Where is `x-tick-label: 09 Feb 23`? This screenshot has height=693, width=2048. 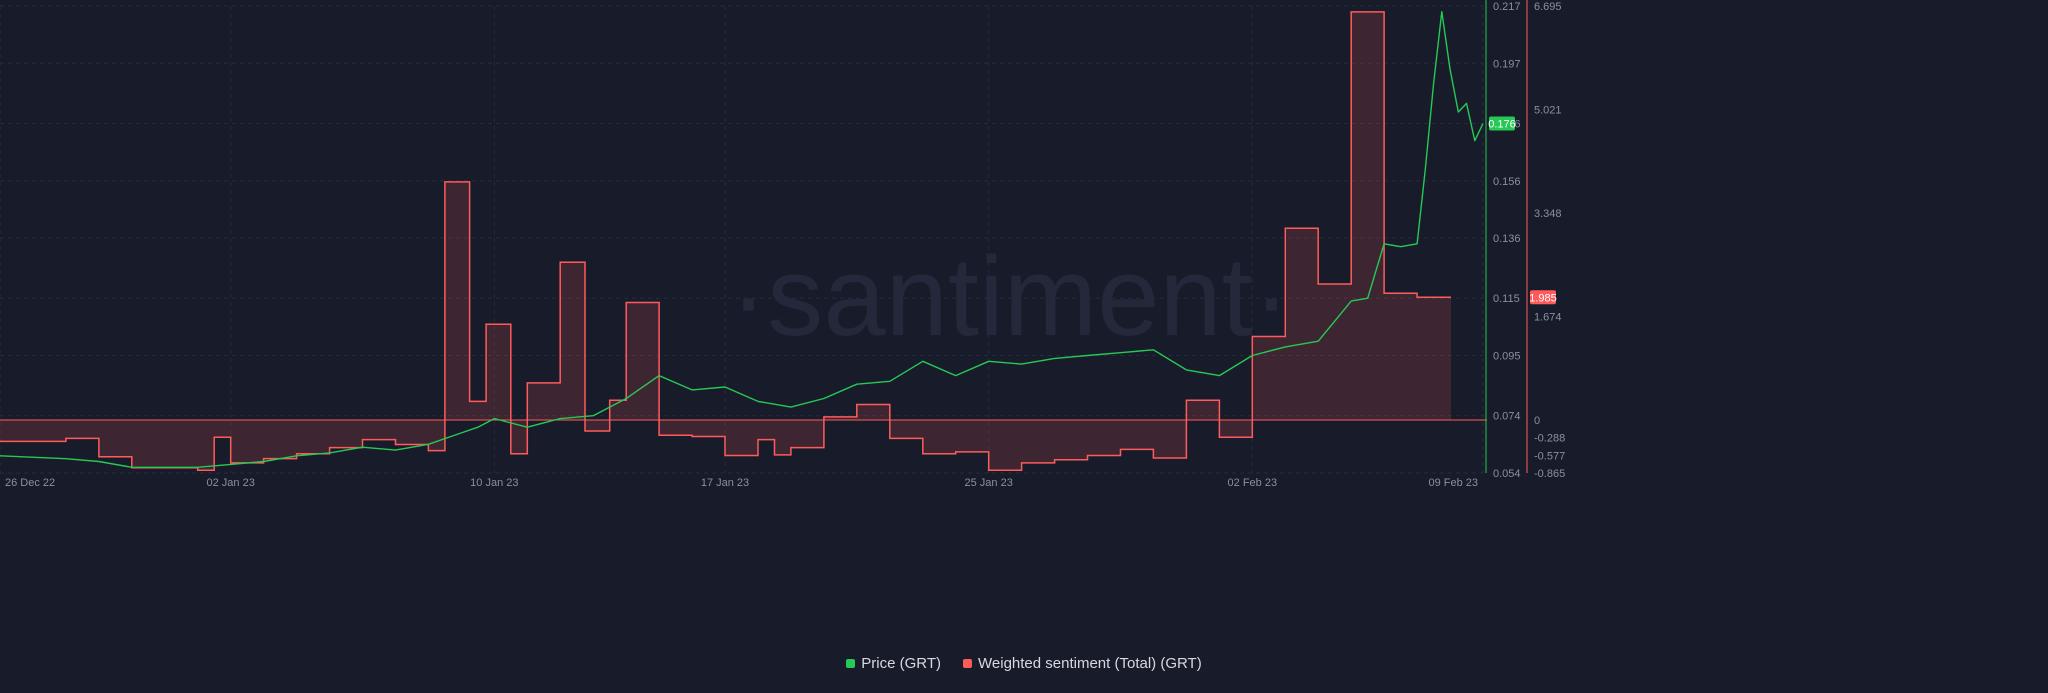 x-tick-label: 09 Feb 23 is located at coordinates (1453, 483).